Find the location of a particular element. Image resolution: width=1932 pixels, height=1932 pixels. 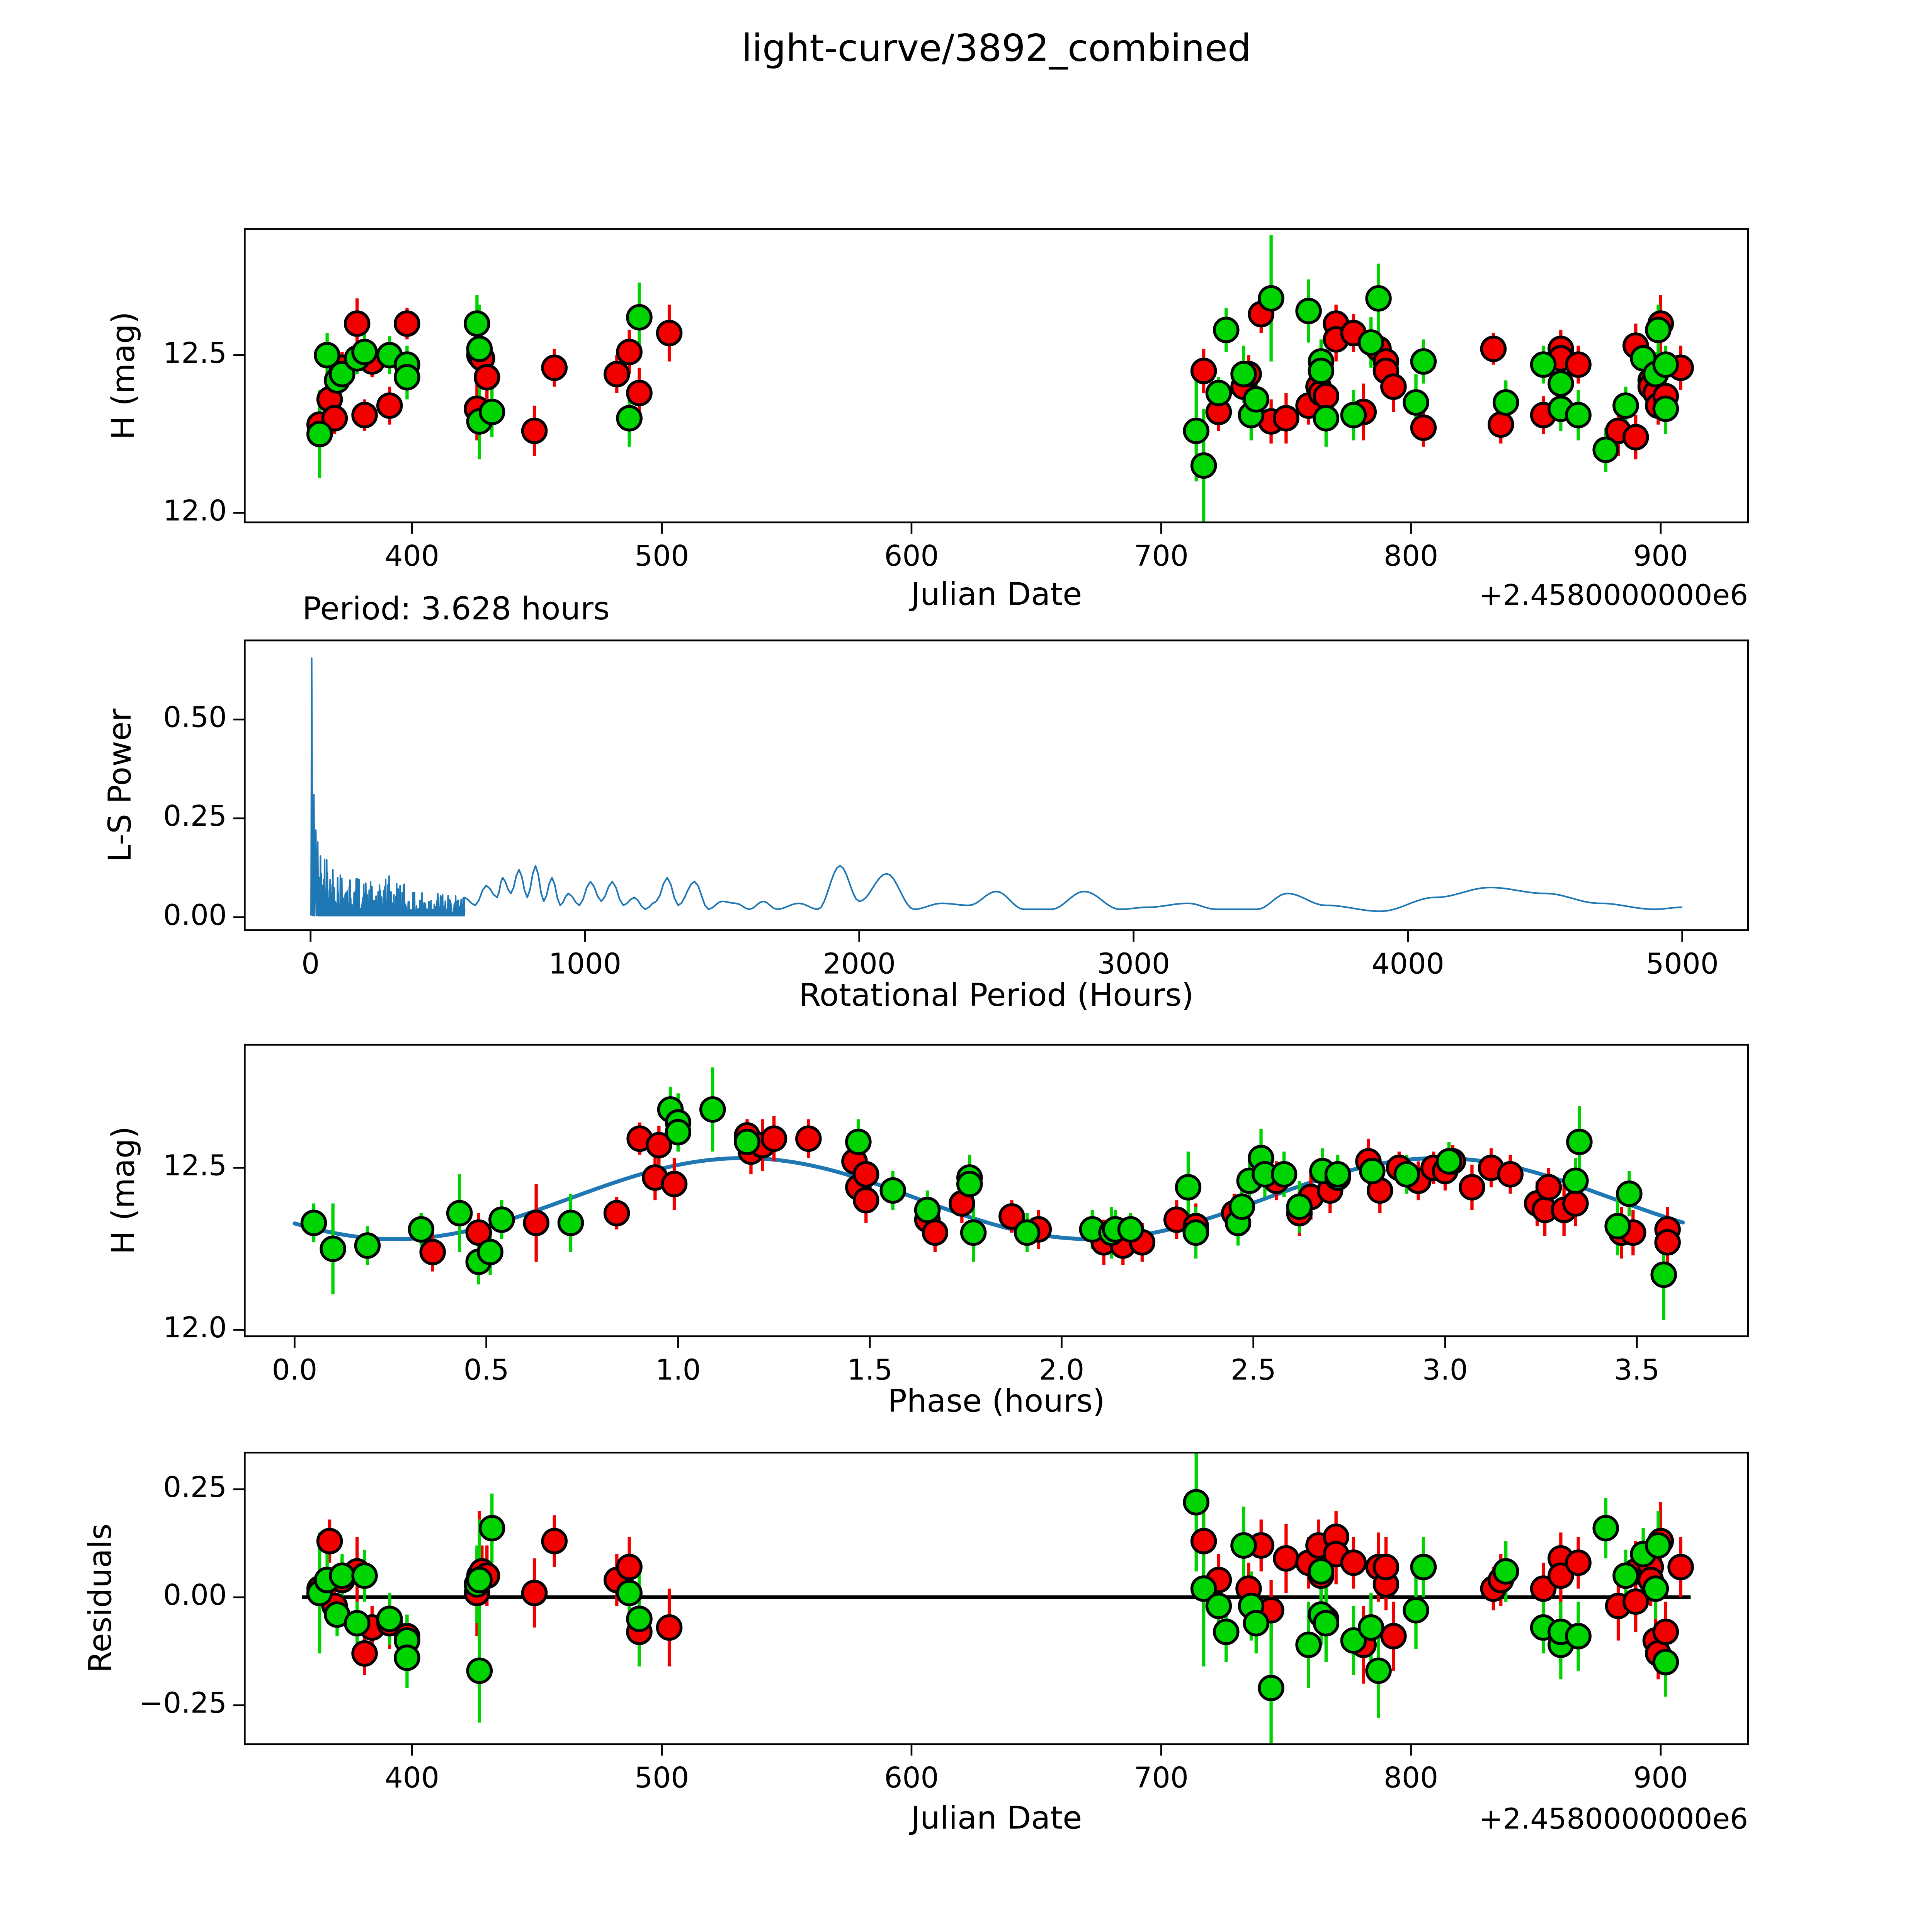

x-tick-label: 900 is located at coordinates (1660, 1778).